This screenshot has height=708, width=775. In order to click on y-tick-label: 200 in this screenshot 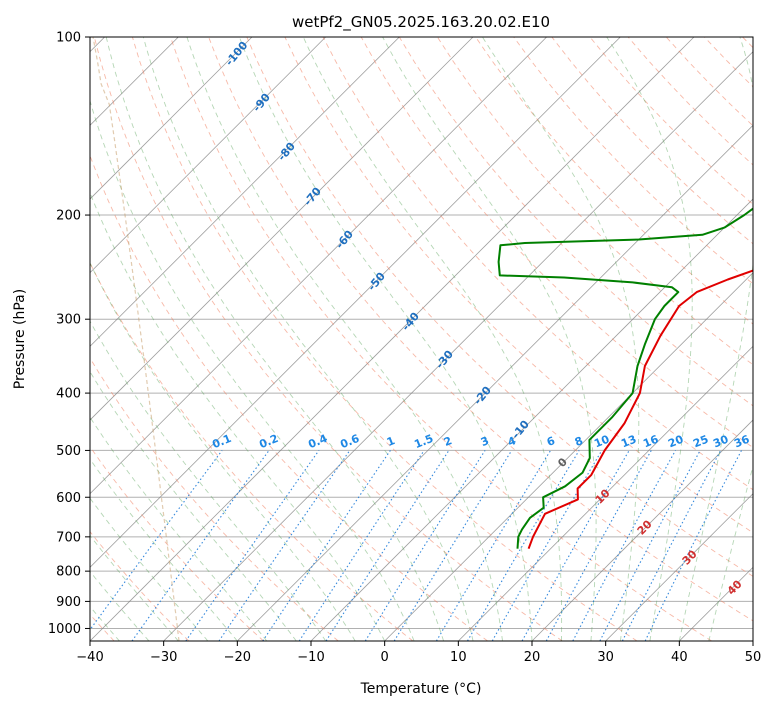, I will do `click(68, 216)`.